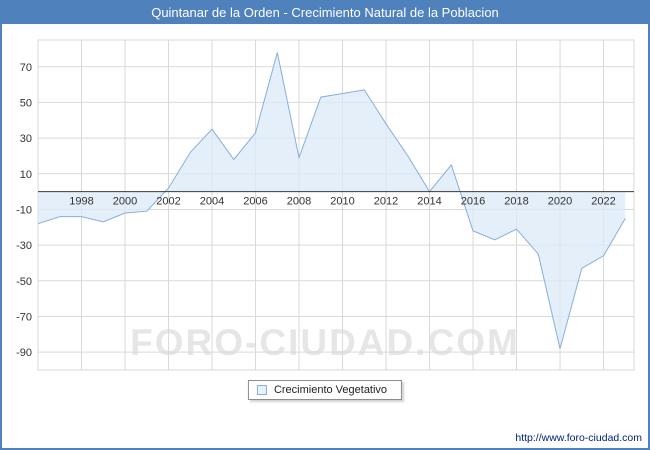  Describe the element at coordinates (24, 282) in the screenshot. I see `svg-text: -50` at that location.